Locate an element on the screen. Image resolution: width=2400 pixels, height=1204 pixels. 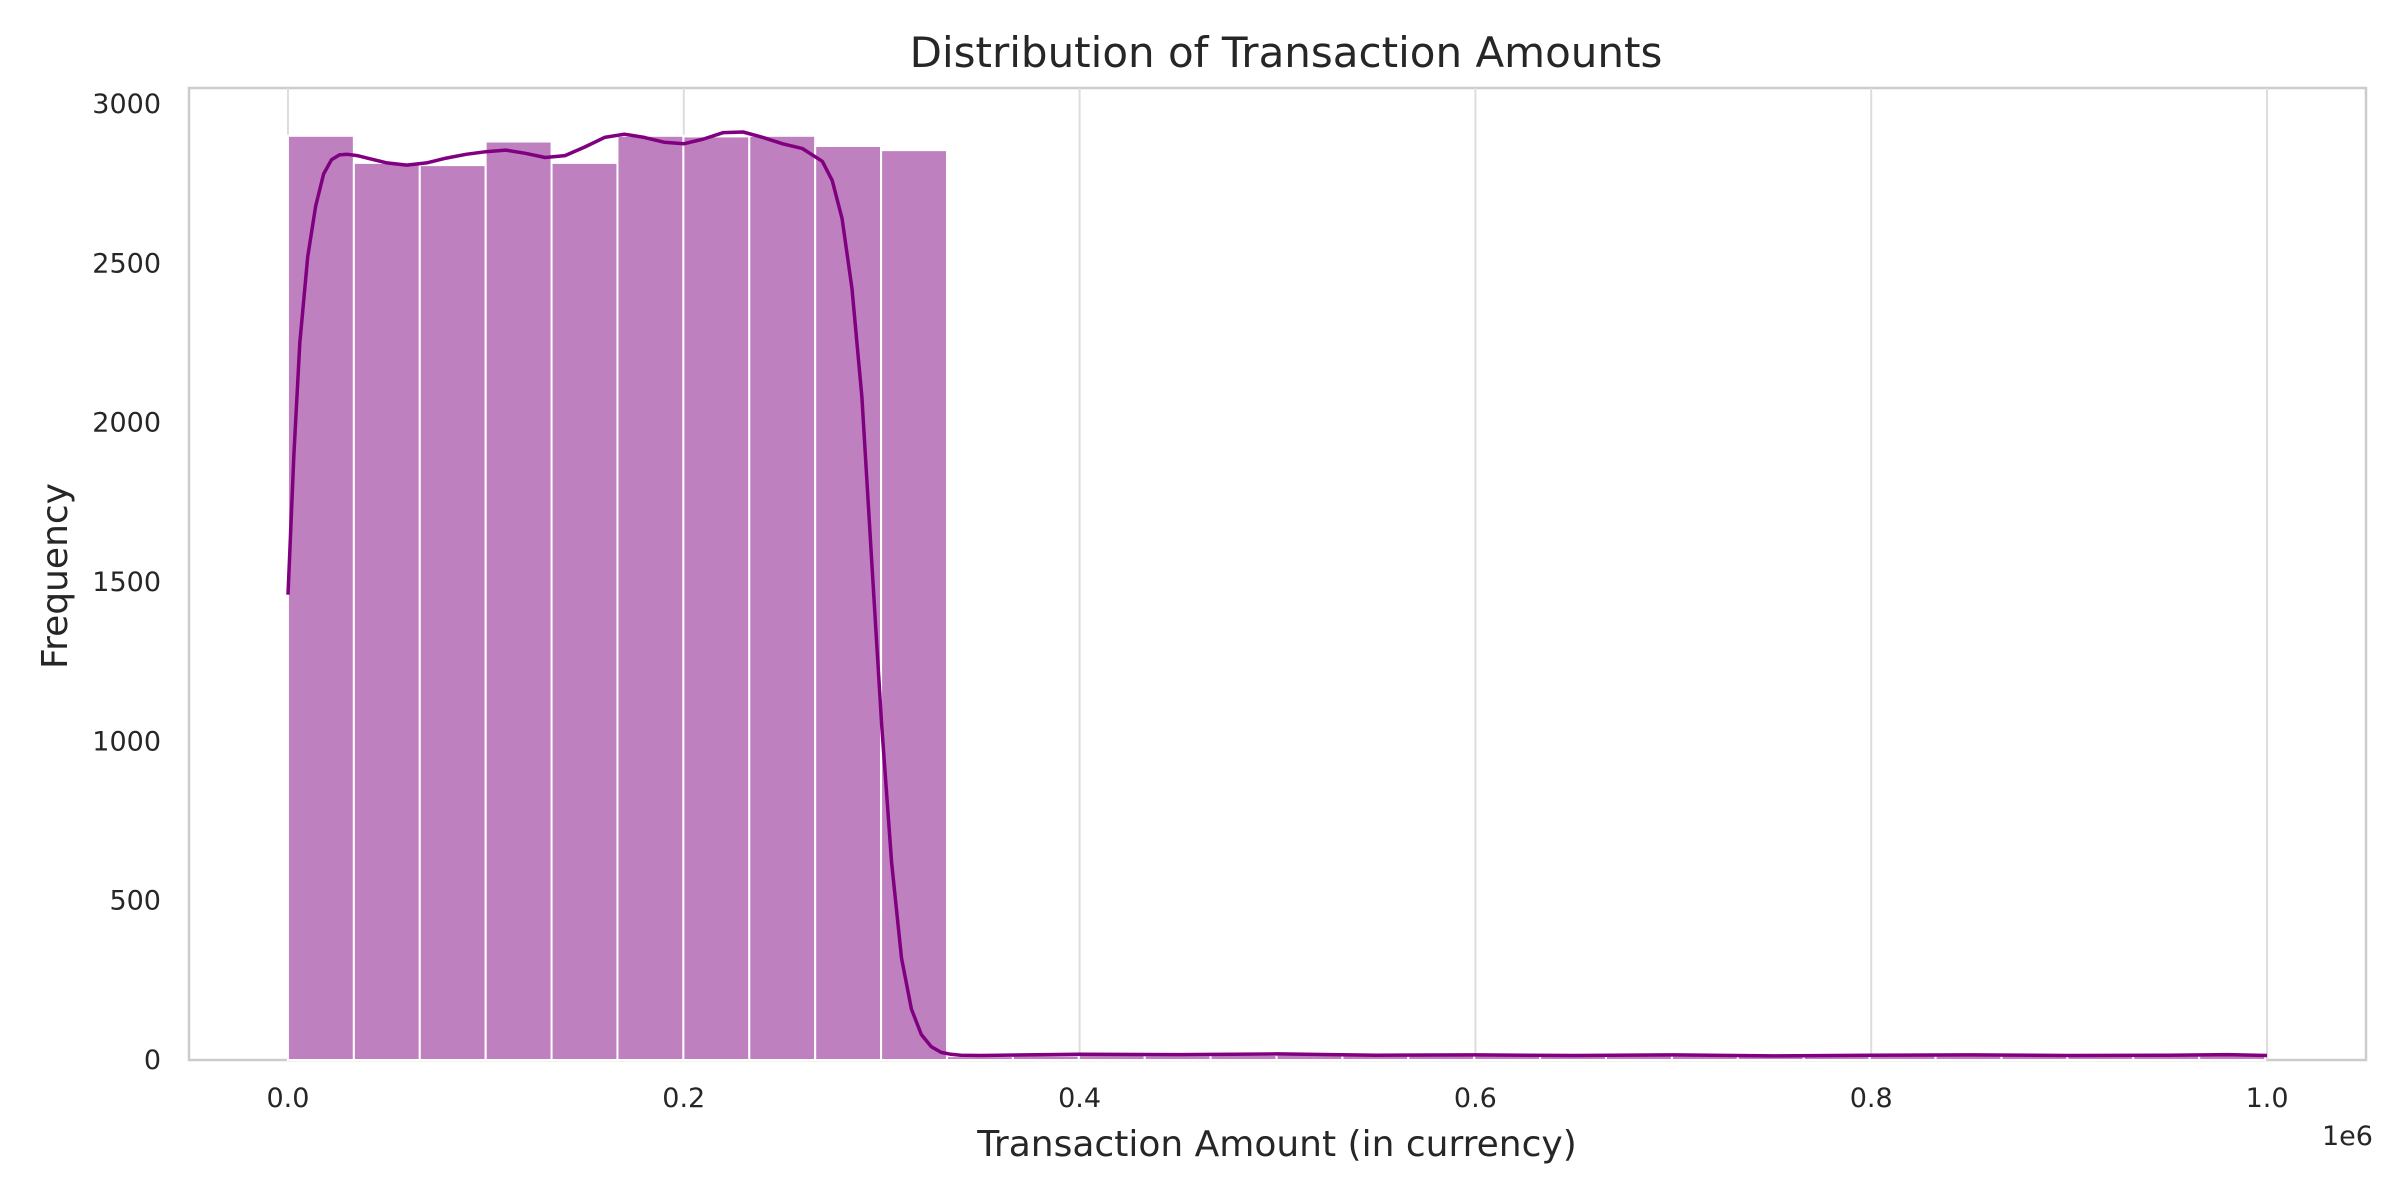
x-tick-label-4: 0.8 is located at coordinates (1871, 1098).